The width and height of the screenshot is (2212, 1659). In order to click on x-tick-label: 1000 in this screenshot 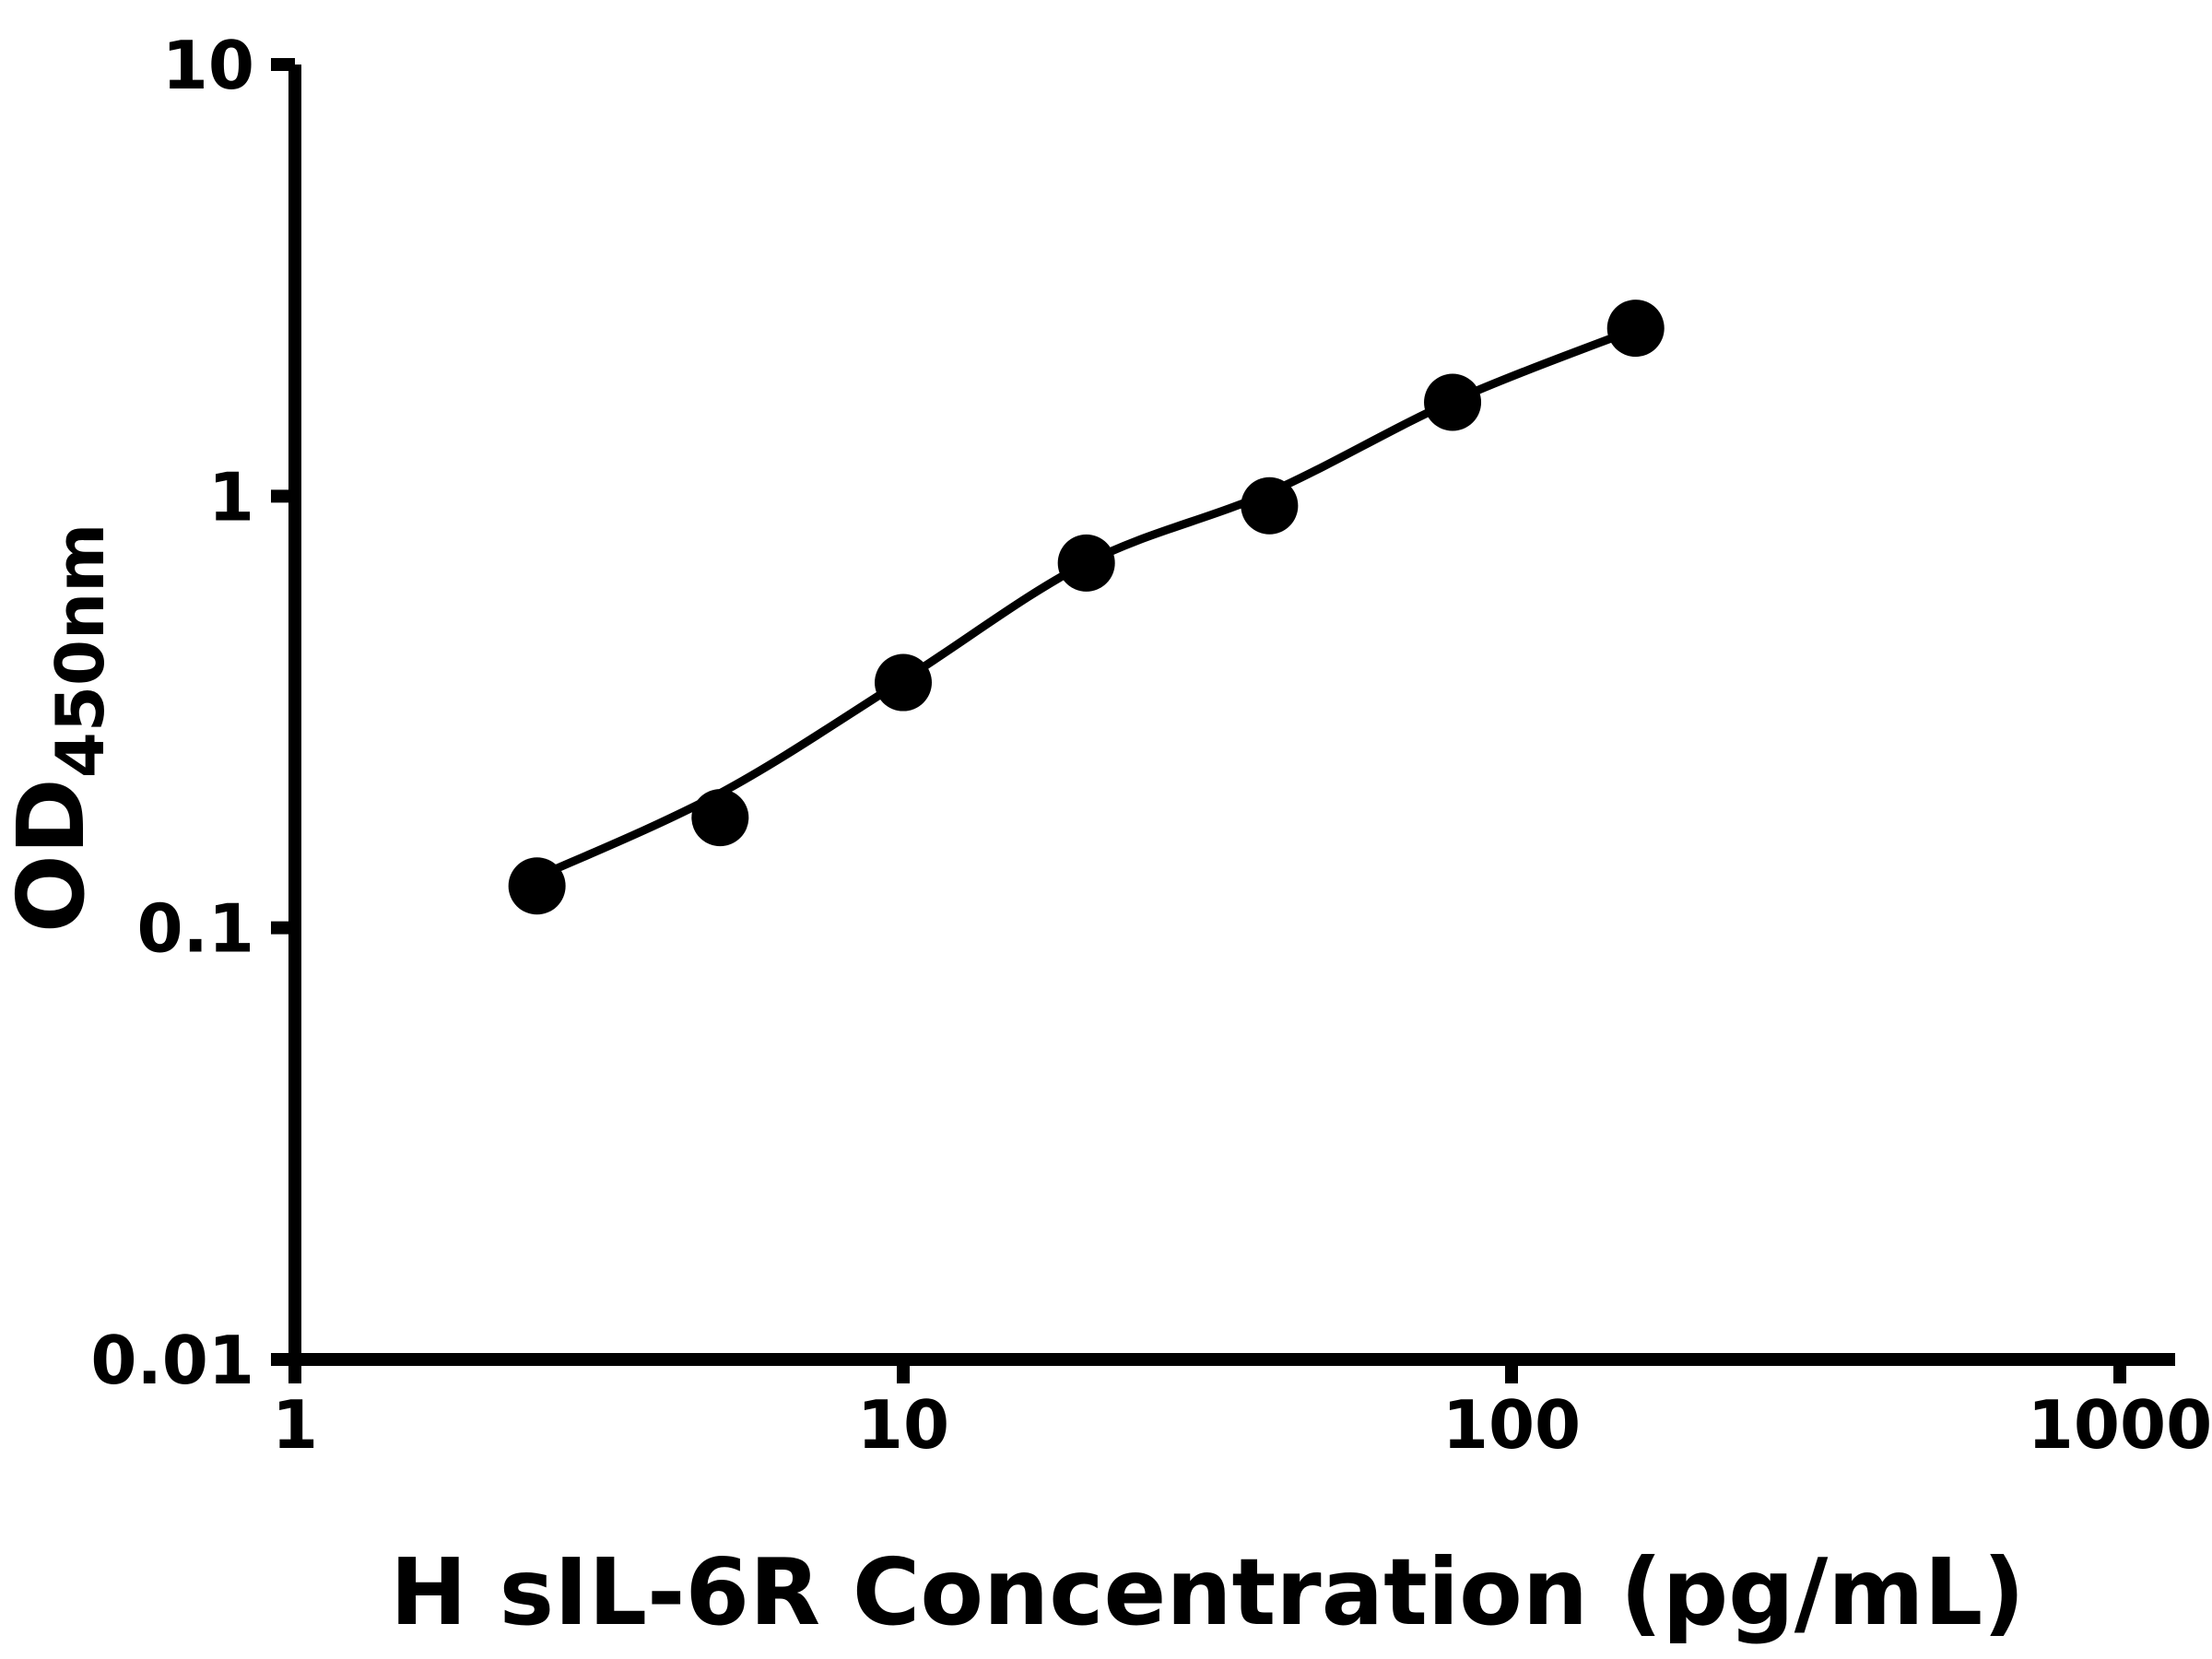, I will do `click(2120, 1425)`.